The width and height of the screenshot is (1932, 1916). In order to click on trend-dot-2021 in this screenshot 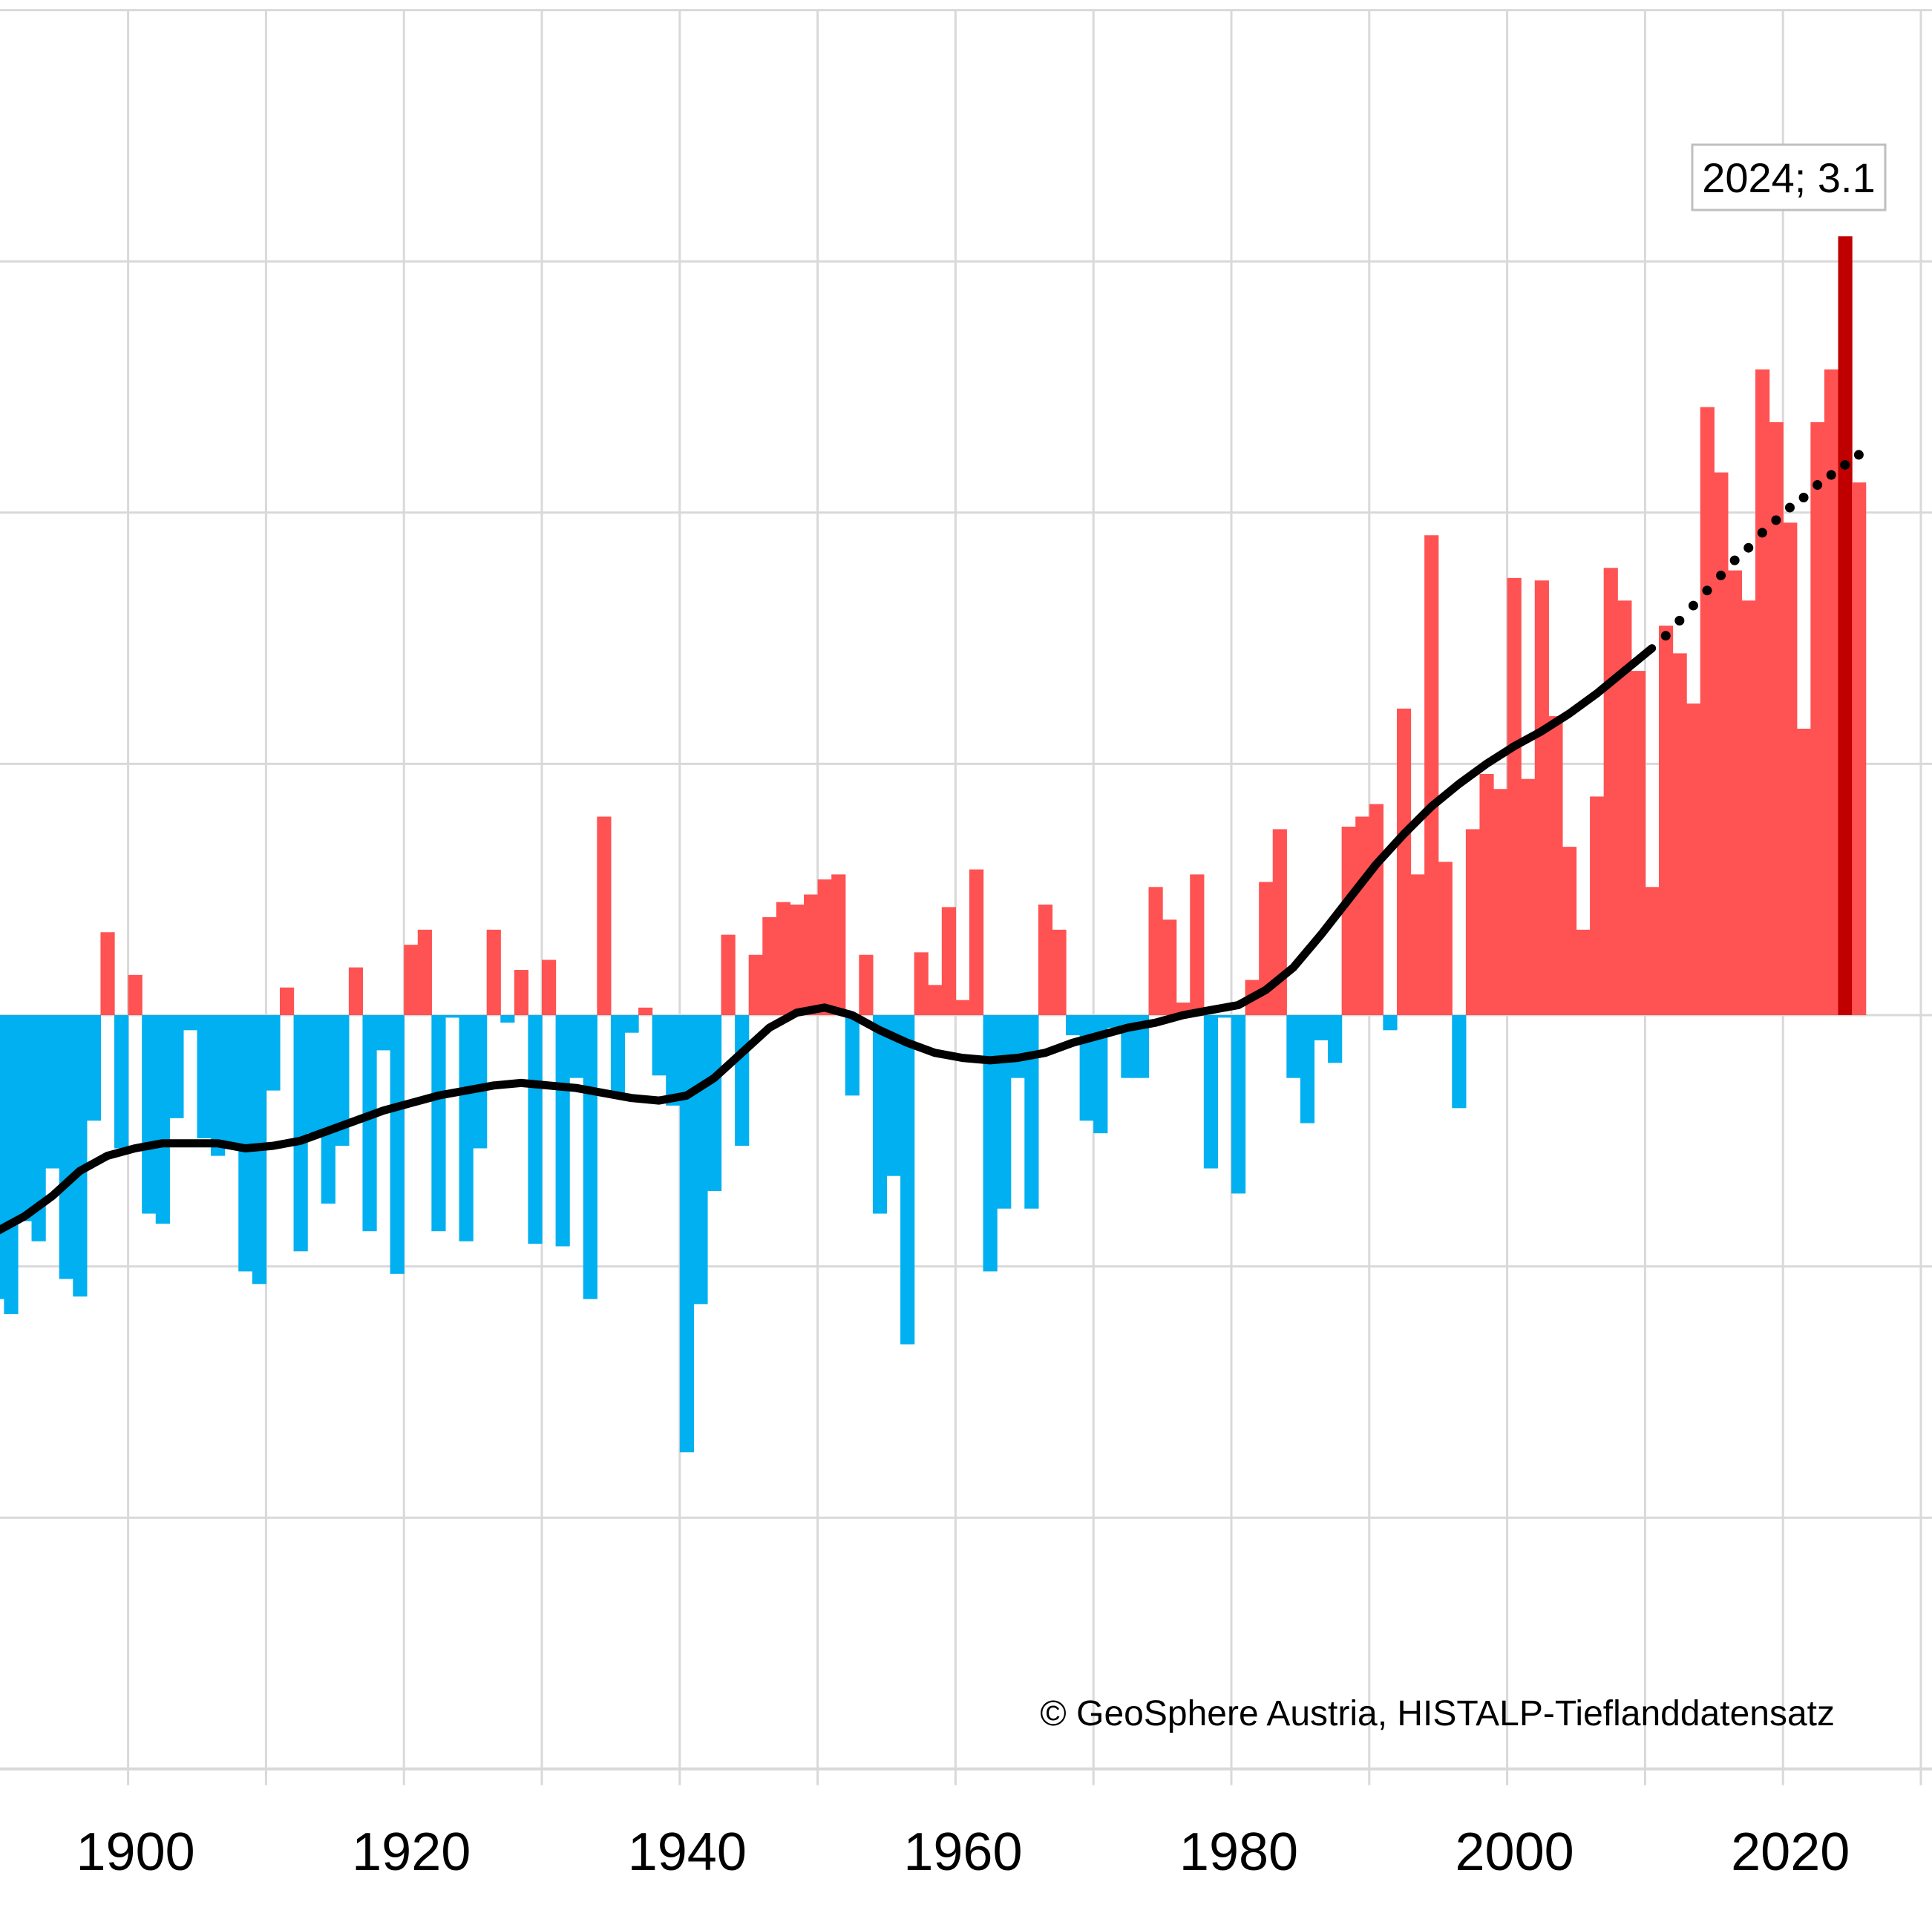, I will do `click(1803, 497)`.